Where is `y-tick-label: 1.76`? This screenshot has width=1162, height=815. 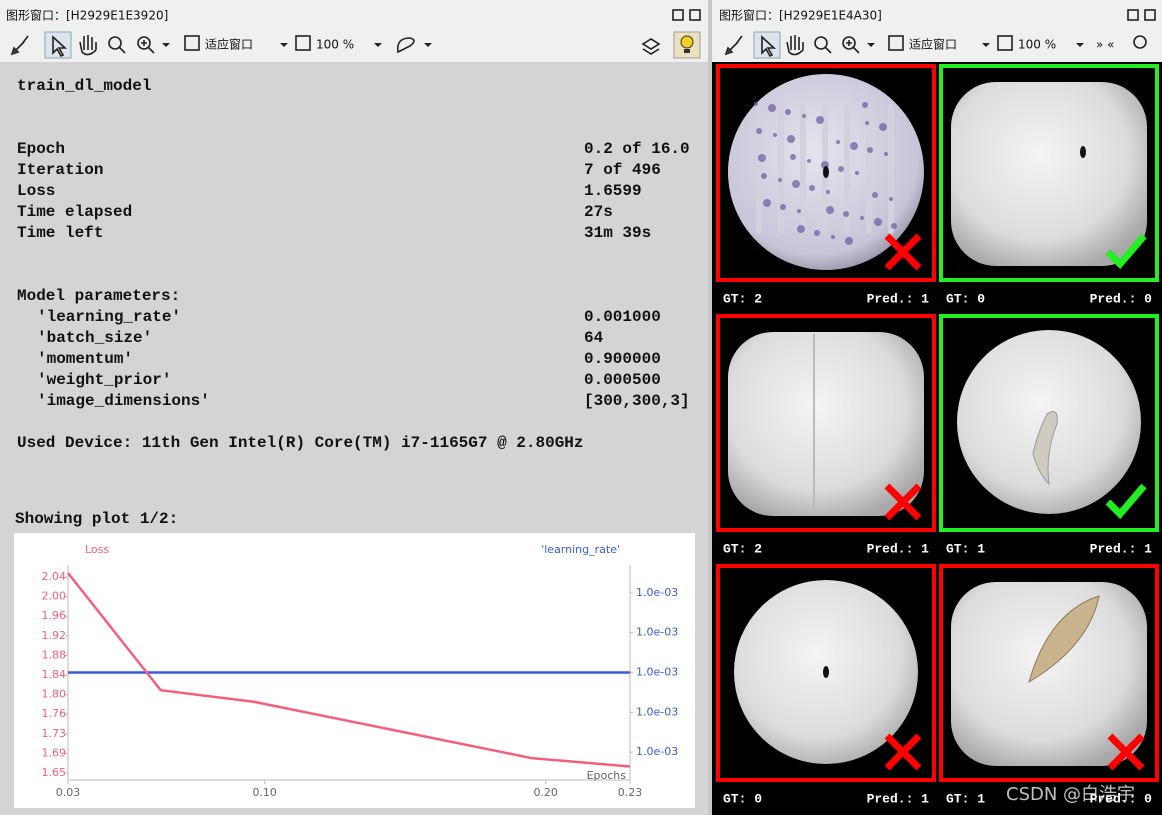
y-tick-label: 1.76 is located at coordinates (54, 713).